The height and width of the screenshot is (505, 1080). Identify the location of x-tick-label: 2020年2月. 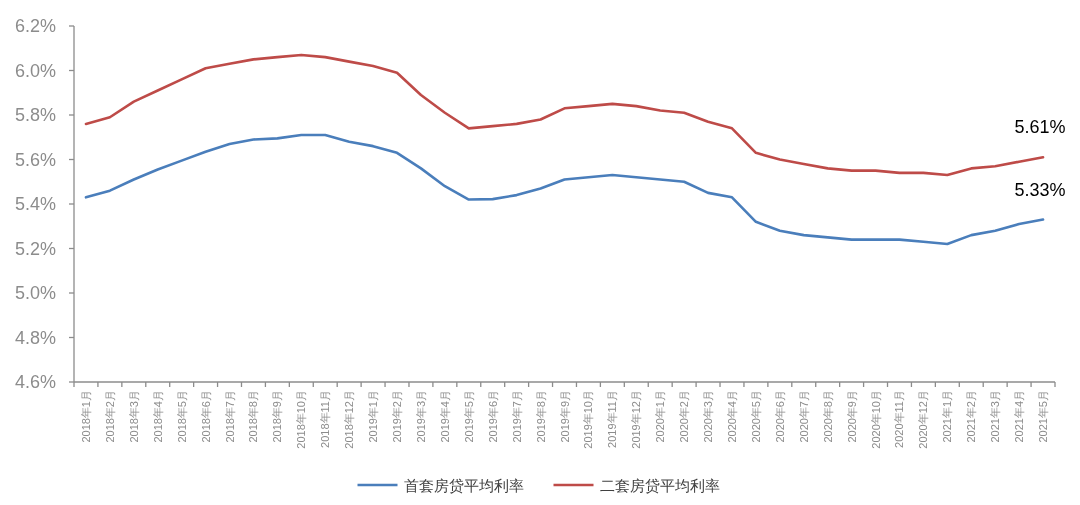
(684, 416).